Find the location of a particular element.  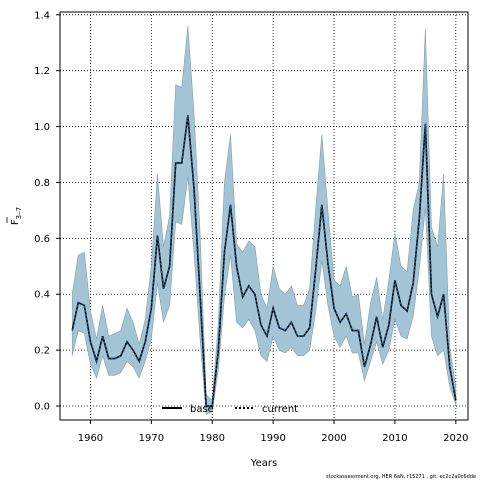

x-tick-label: 1970 is located at coordinates (151, 438).